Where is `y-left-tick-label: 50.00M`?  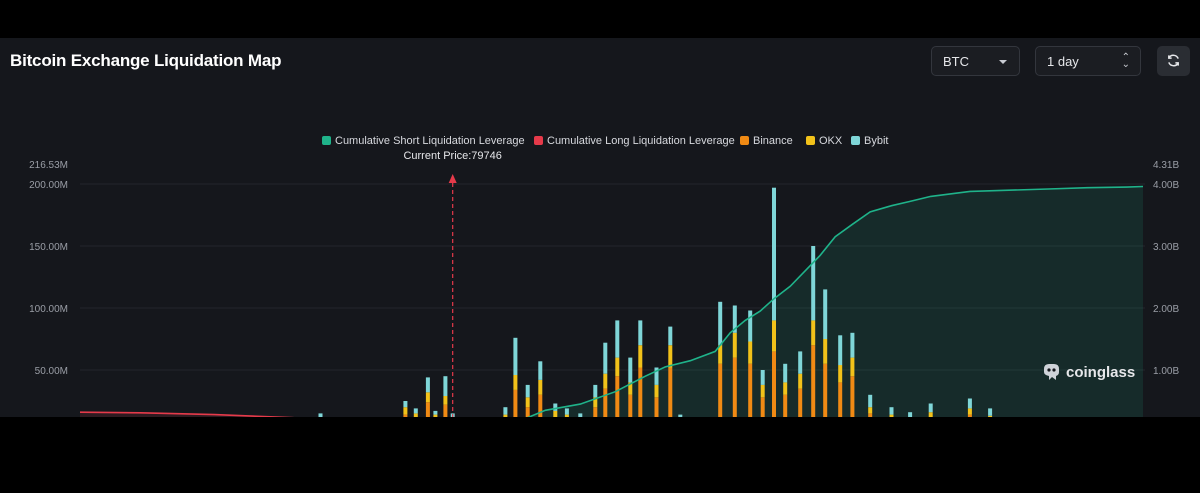 y-left-tick-label: 50.00M is located at coordinates (51, 371).